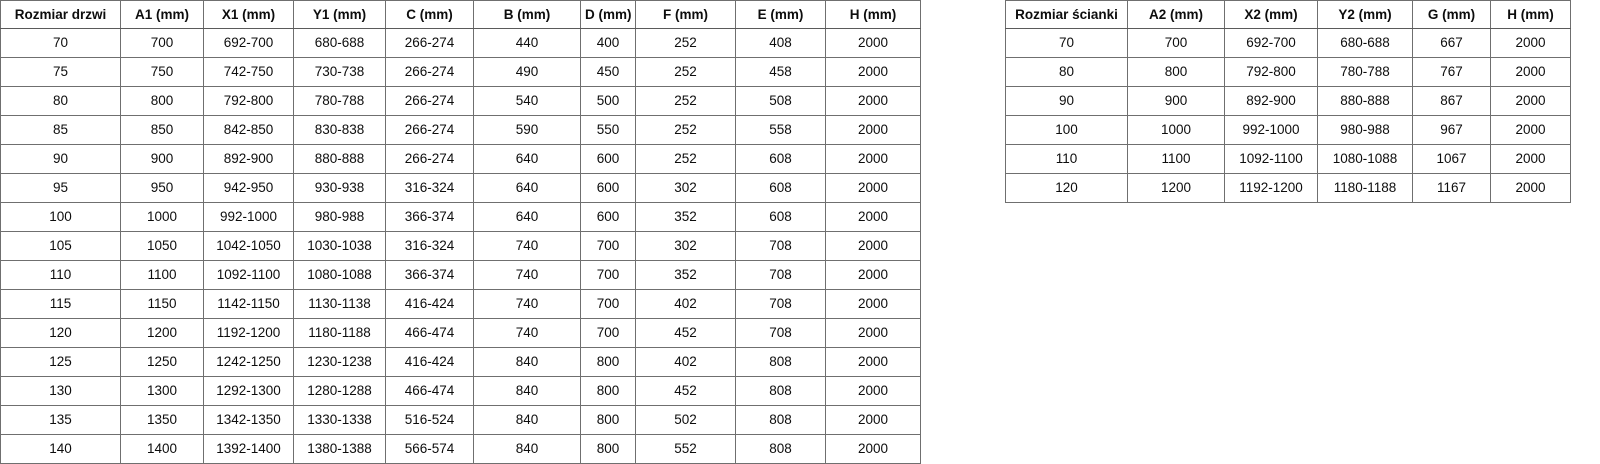 Image resolution: width=1600 pixels, height=464 pixels. Describe the element at coordinates (162, 391) in the screenshot. I see `table-cell: 1300` at that location.